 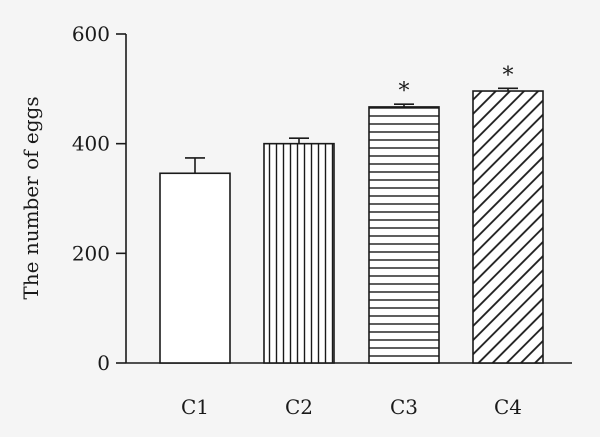 What do you see at coordinates (351, 407) in the screenshot?
I see `category-labels: C1 C2 C3 C4` at bounding box center [351, 407].